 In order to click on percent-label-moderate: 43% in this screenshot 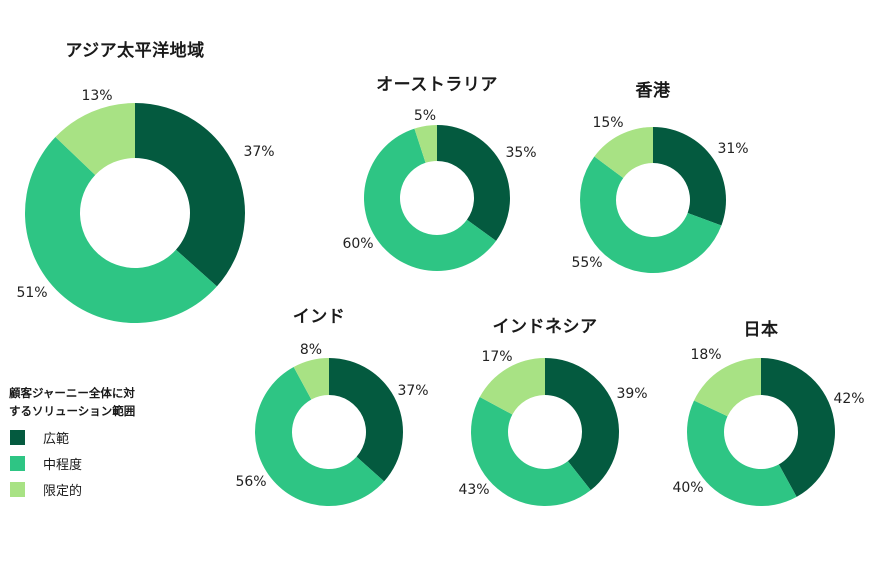, I will do `click(474, 490)`.